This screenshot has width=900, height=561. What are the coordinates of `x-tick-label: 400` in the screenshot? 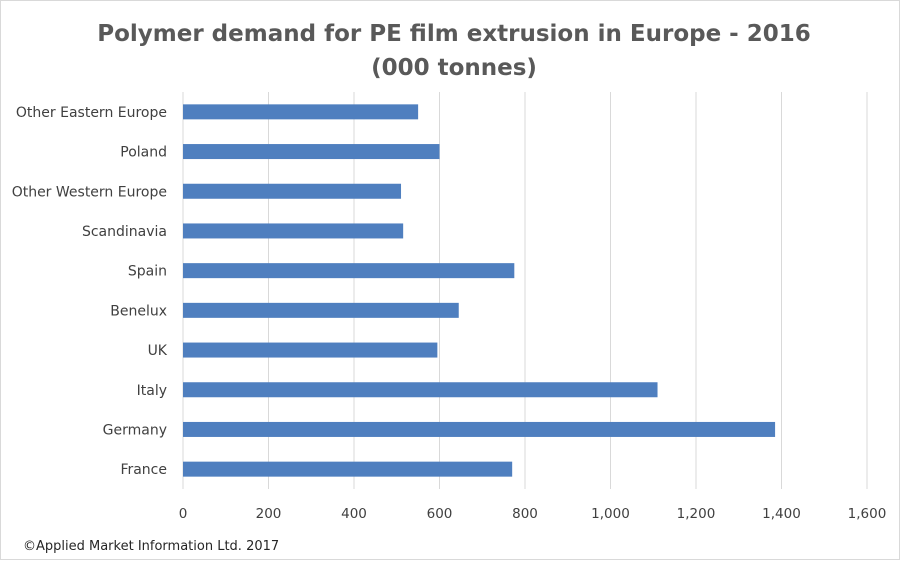 It's located at (354, 514).